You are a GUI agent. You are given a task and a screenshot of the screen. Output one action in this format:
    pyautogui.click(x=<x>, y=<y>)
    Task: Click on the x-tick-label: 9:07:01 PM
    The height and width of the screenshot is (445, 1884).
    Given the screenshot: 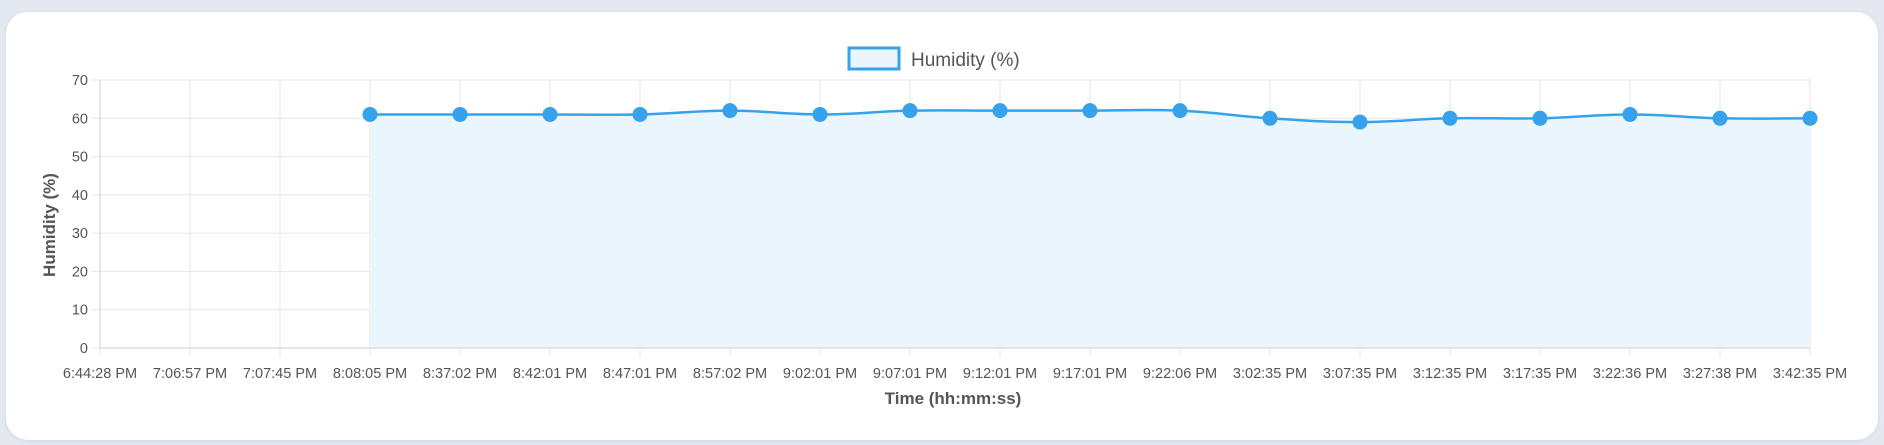 What is the action you would take?
    pyautogui.click(x=910, y=374)
    